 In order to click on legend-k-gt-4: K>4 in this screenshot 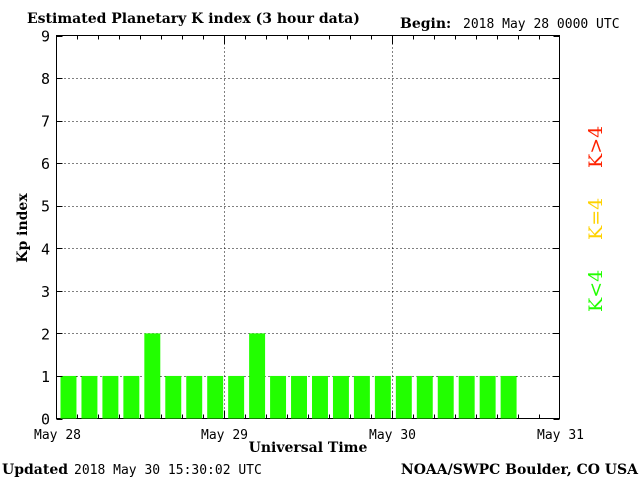, I will do `click(596, 147)`.